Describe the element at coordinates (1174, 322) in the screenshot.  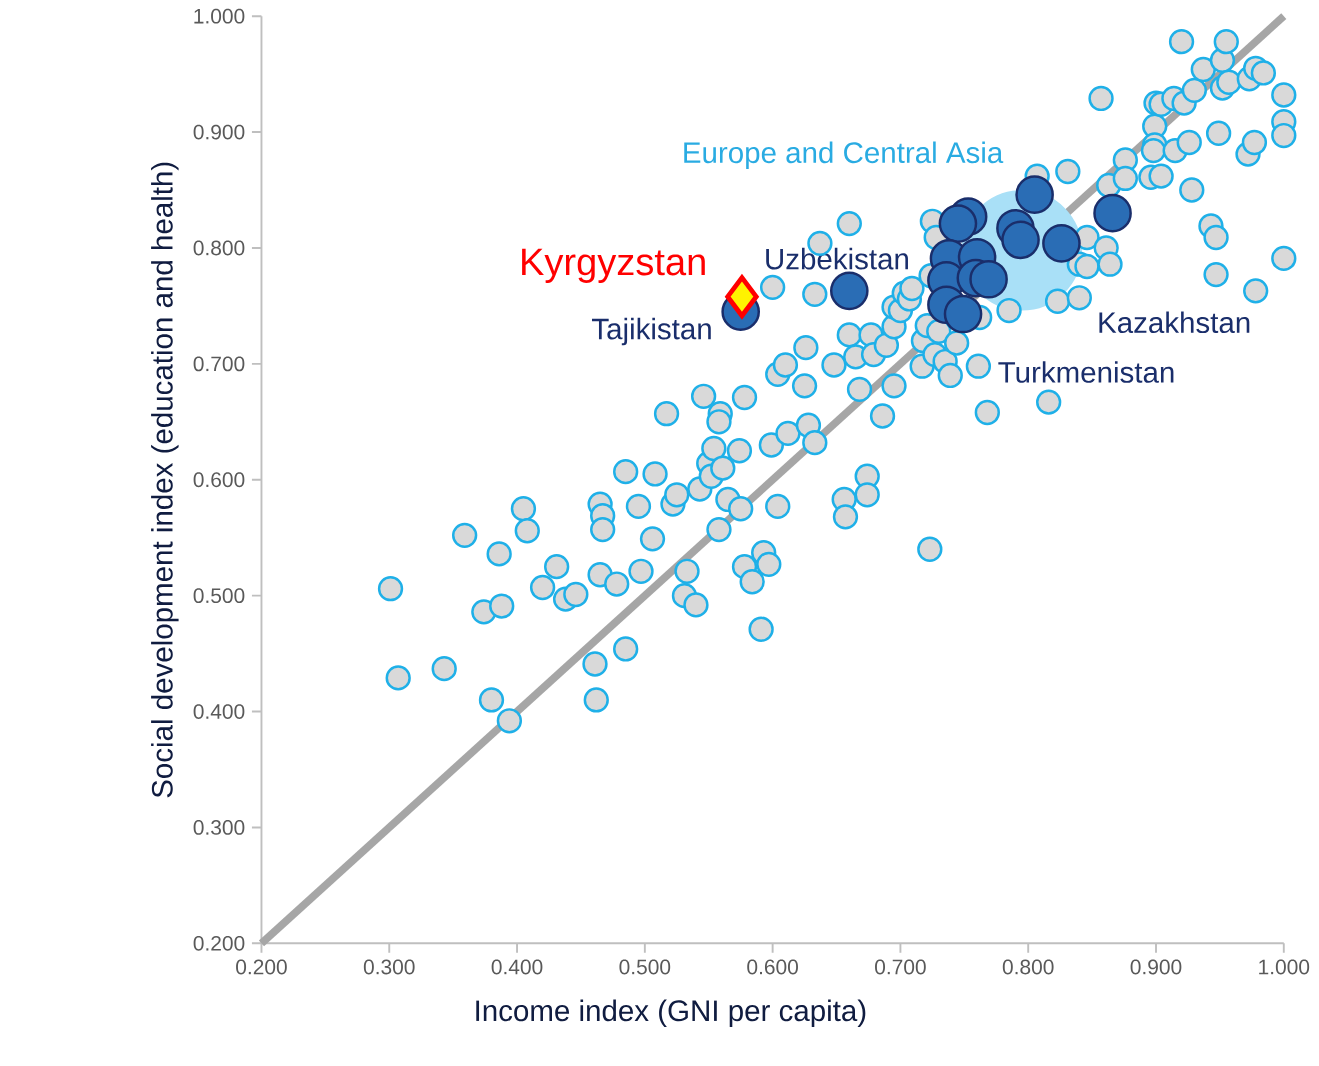
I see `annotation: Kazakhstan` at that location.